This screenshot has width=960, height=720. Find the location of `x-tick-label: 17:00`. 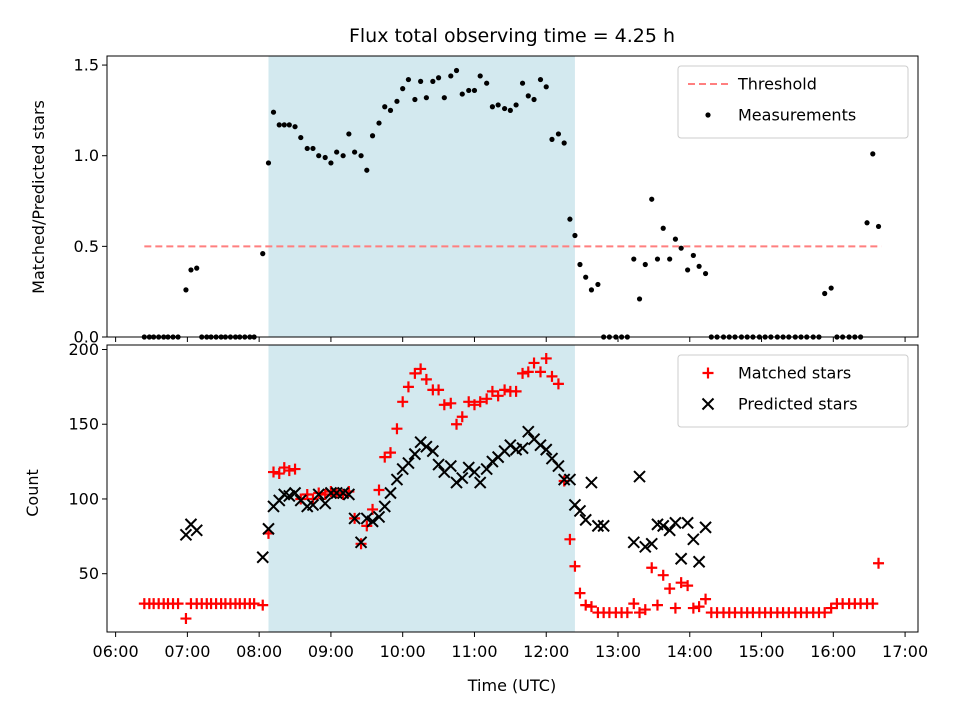

x-tick-label: 17:00 is located at coordinates (905, 651).